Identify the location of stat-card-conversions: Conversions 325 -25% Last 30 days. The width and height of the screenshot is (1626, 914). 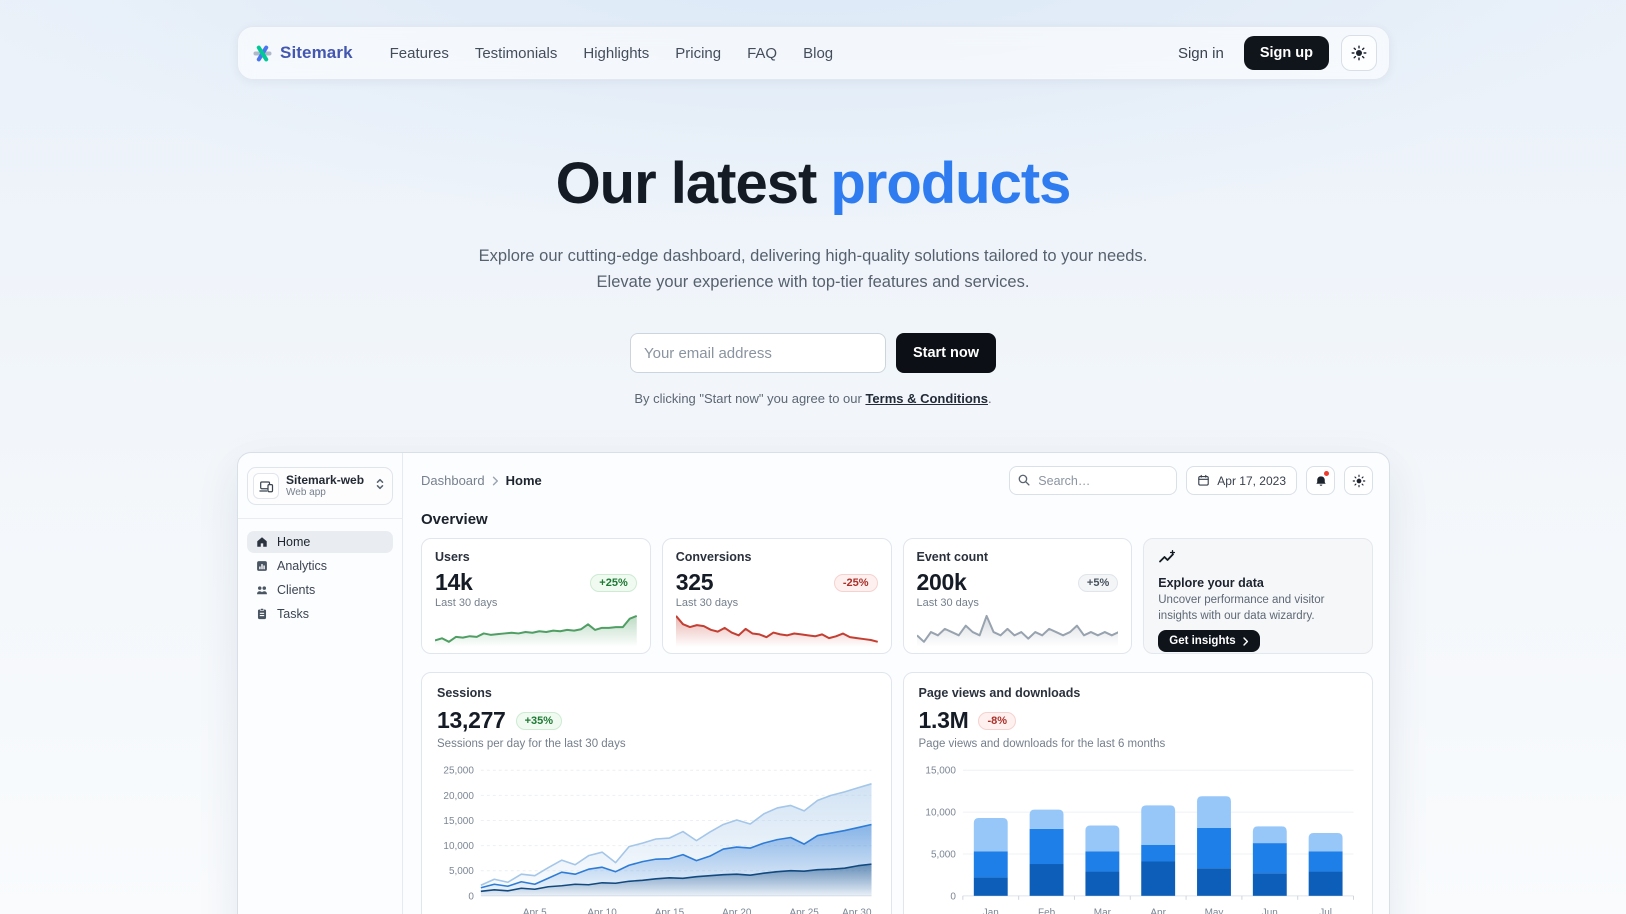
(776, 596).